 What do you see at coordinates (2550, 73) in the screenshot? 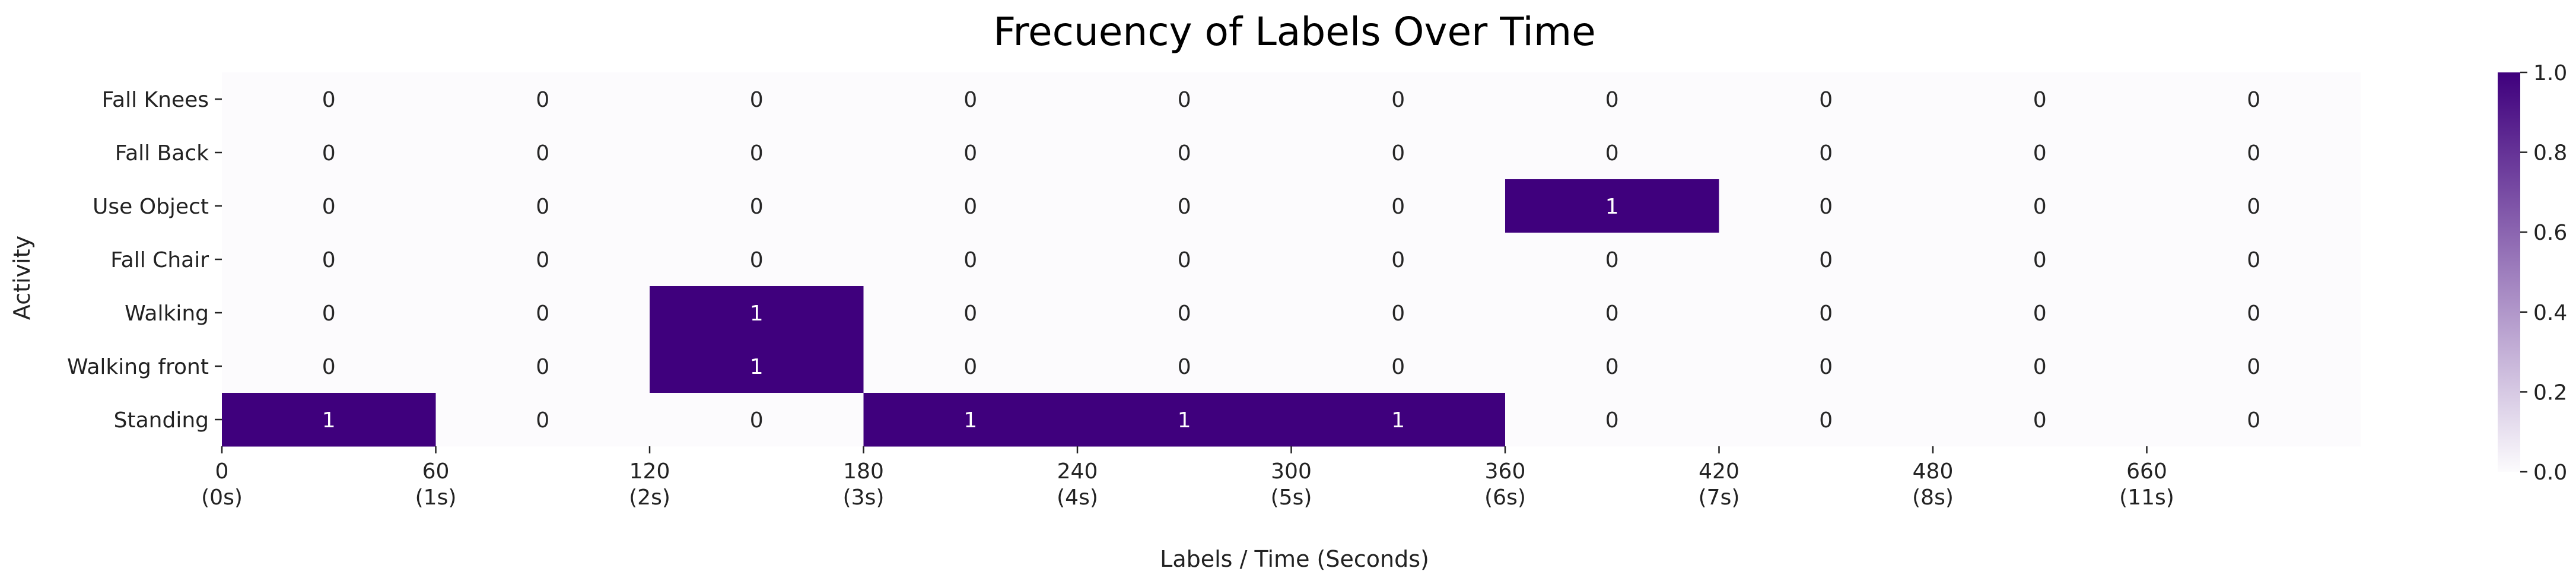
I see `colorbar-tick-label: 1.0` at bounding box center [2550, 73].